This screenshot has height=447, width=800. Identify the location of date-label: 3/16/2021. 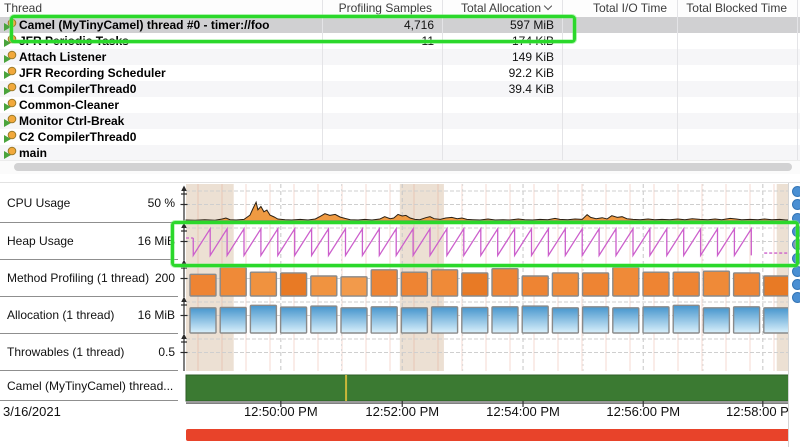
(32, 411).